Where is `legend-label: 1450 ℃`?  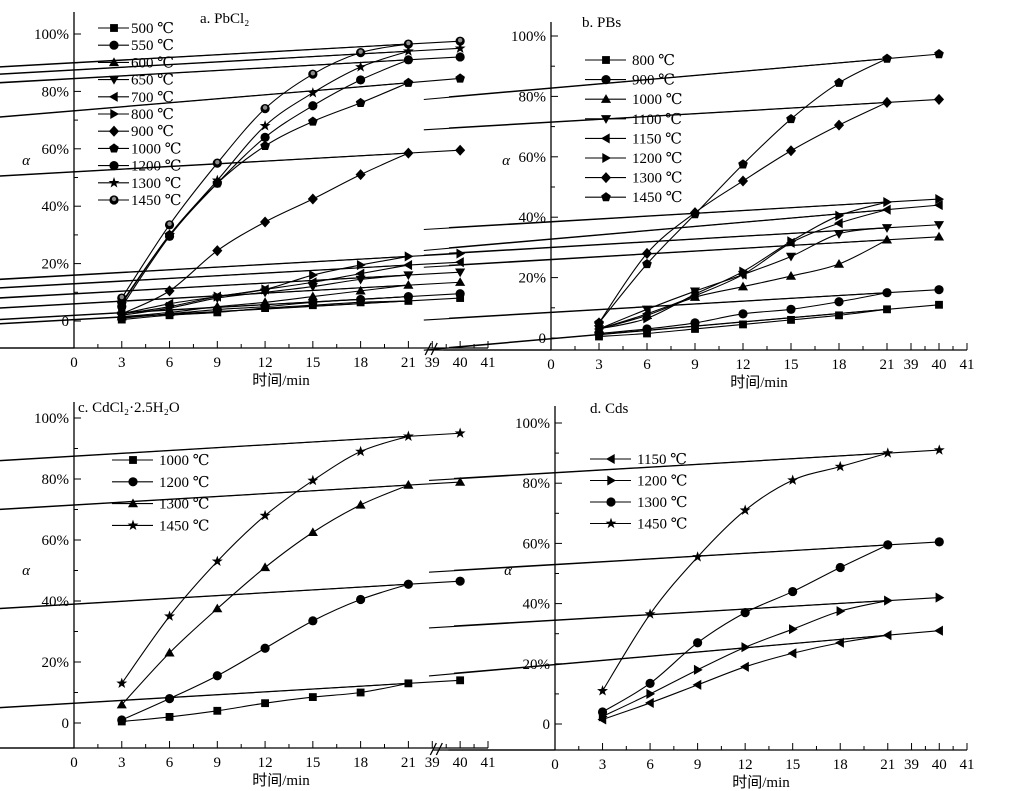 legend-label: 1450 ℃ is located at coordinates (156, 201).